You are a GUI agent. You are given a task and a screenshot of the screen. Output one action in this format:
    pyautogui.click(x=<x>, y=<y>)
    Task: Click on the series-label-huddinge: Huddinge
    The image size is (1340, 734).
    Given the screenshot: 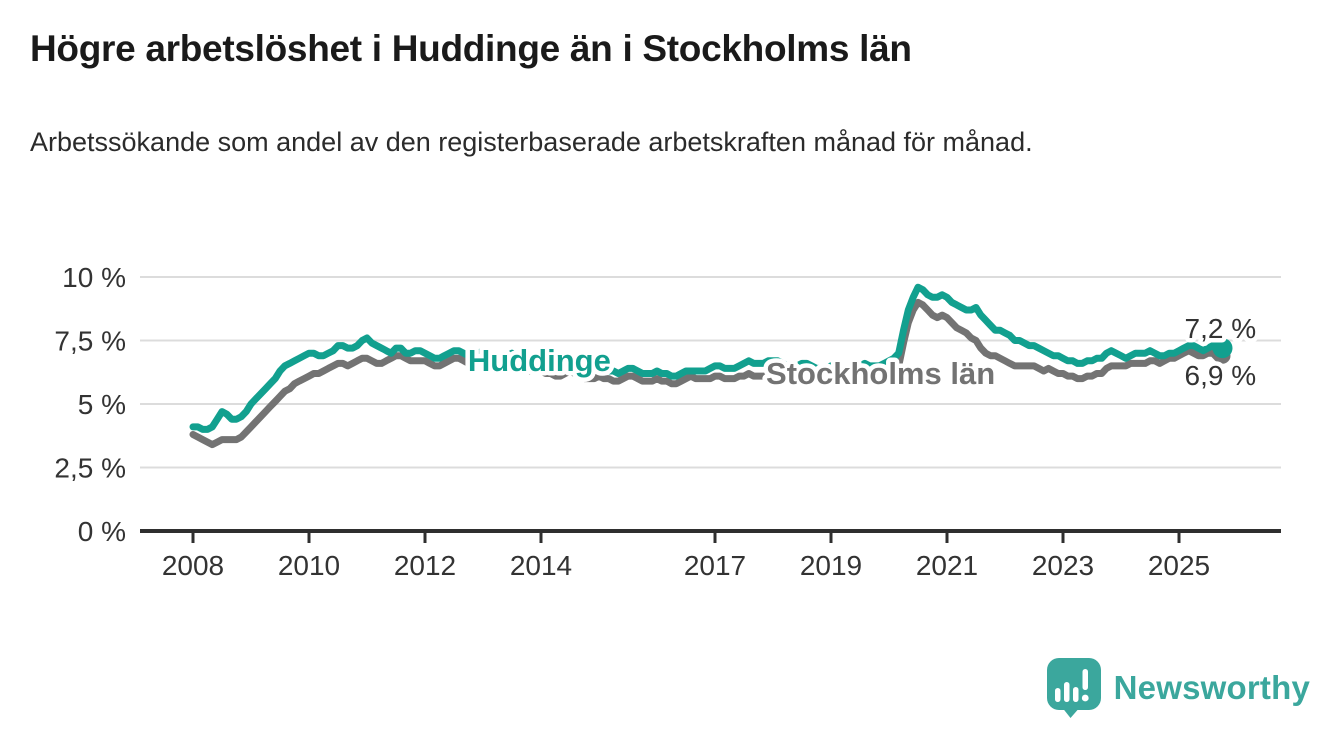 What is the action you would take?
    pyautogui.click(x=539, y=360)
    